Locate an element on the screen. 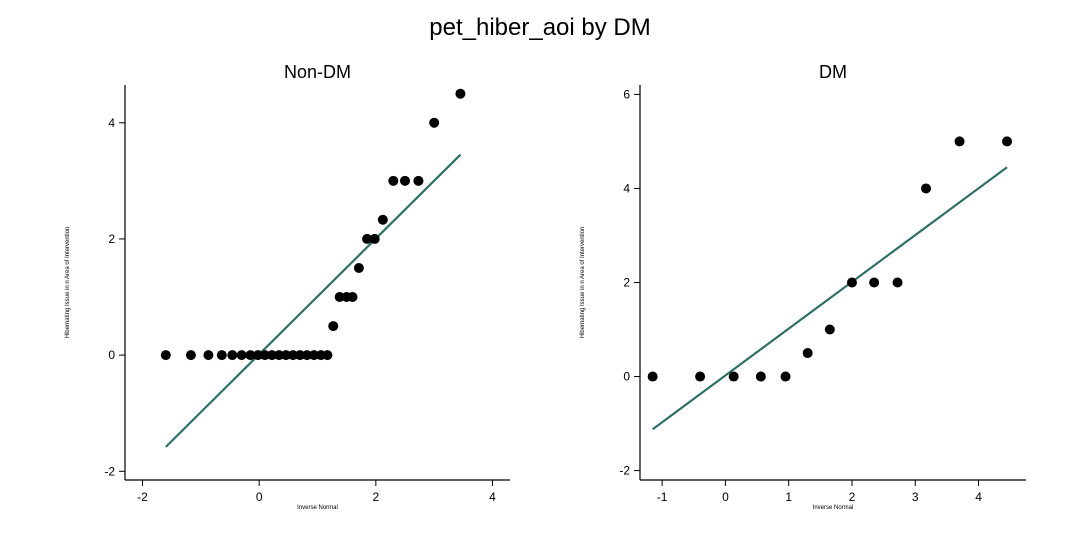 This screenshot has height=540, width=1080. panel-title: DM is located at coordinates (833, 72).